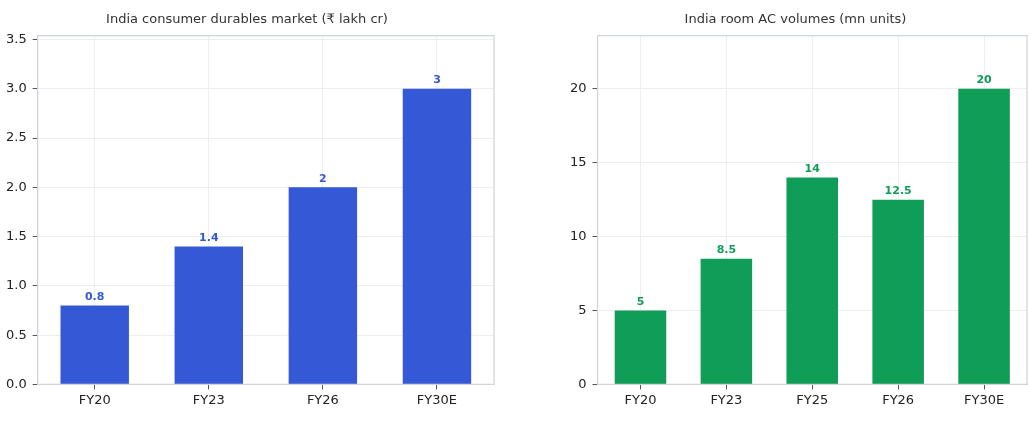 The image size is (1029, 423). I want to click on y-tick-label: 1.0, so click(16, 285).